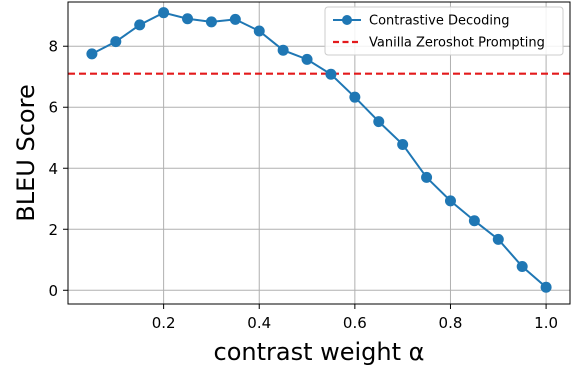  Describe the element at coordinates (319, 352) in the screenshot. I see `x-axis-label: contrast weight α` at that location.